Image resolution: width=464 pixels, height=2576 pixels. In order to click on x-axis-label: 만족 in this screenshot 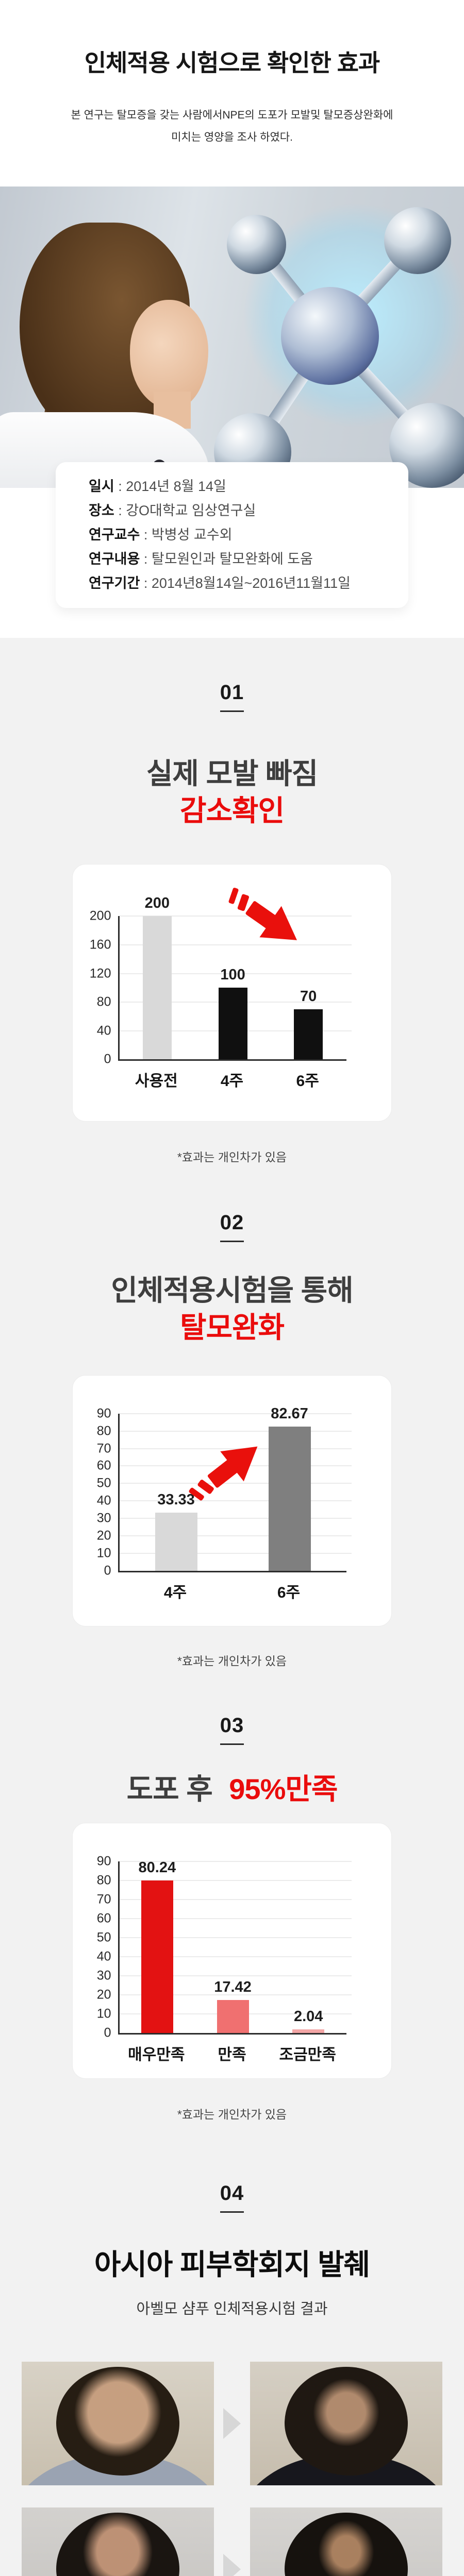, I will do `click(232, 2055)`.